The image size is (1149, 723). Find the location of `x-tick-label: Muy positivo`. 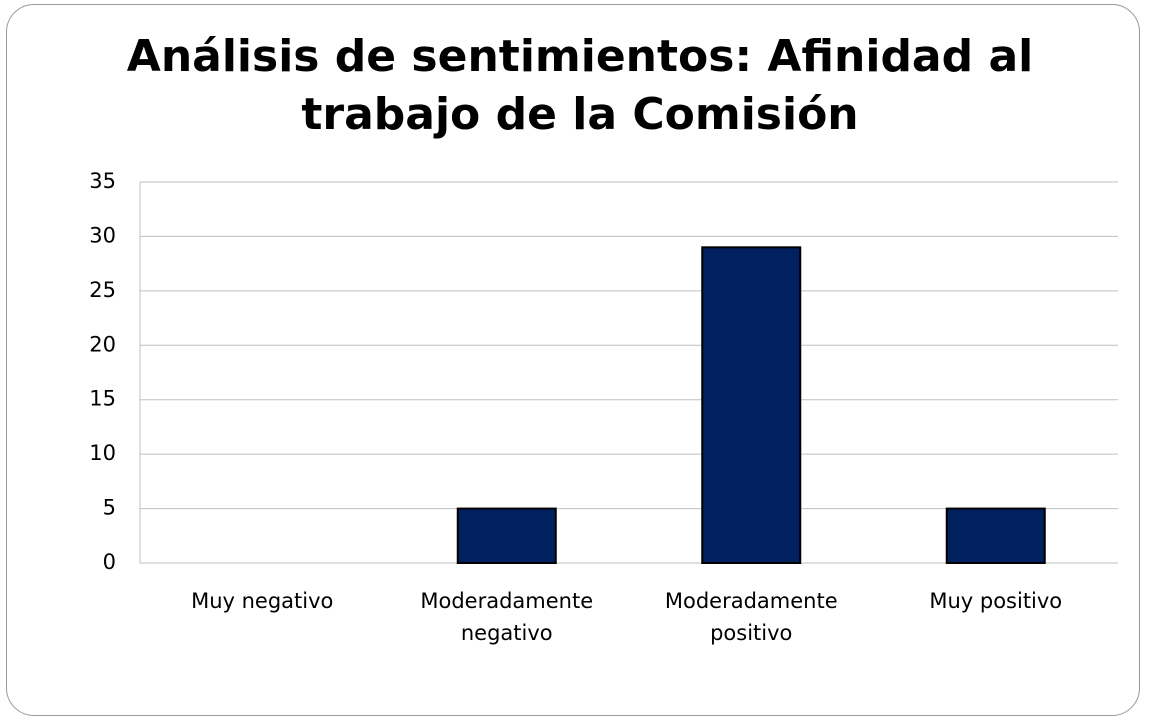

x-tick-label: Muy positivo is located at coordinates (996, 601).